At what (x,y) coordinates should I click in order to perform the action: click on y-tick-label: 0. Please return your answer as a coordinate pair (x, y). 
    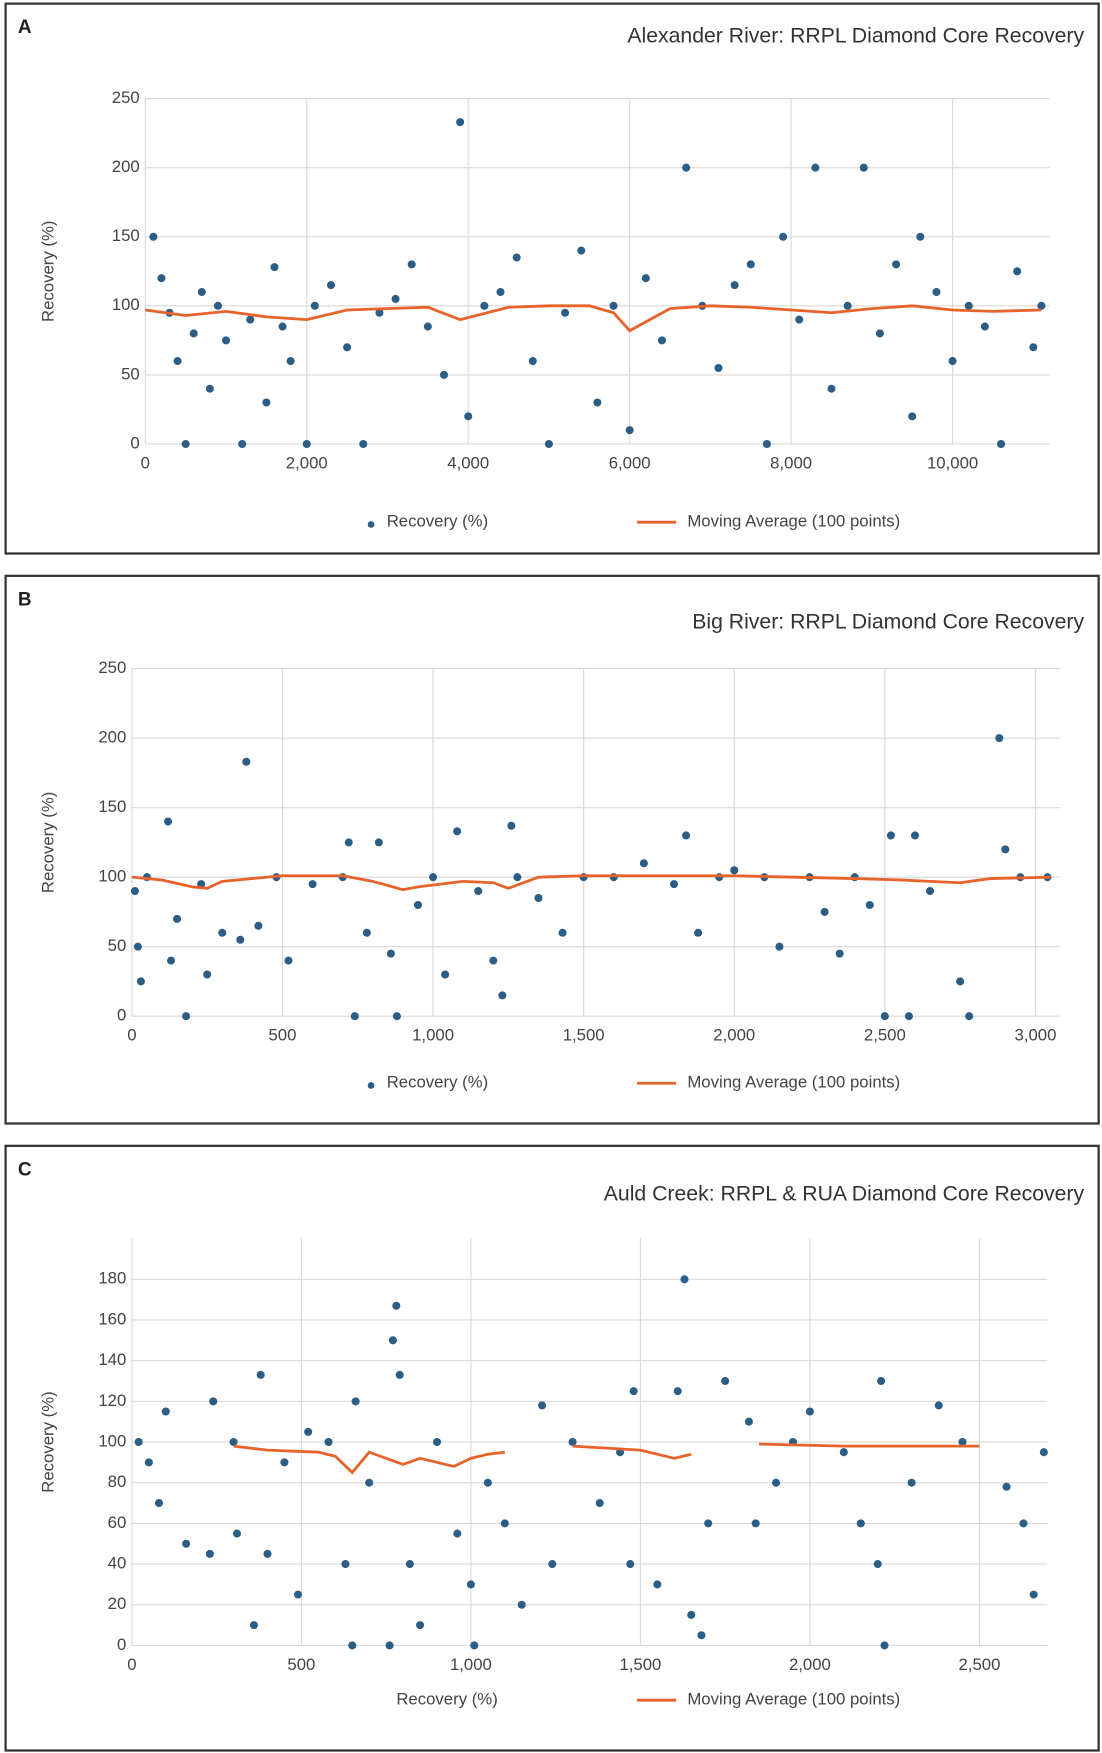
    Looking at the image, I should click on (121, 1015).